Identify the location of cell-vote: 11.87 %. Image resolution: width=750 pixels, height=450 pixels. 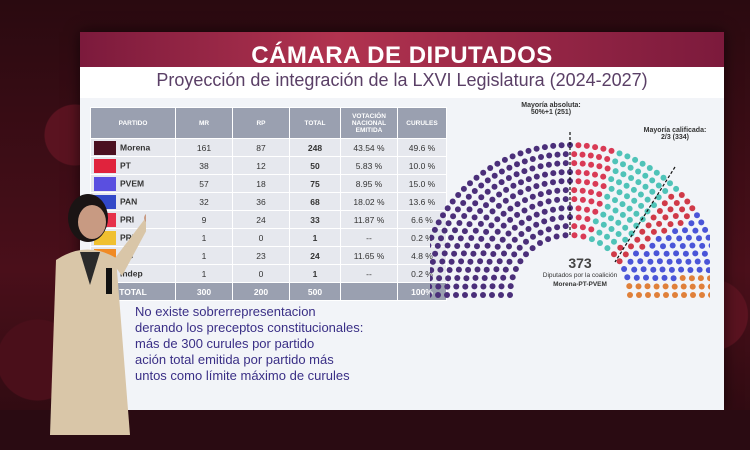
(369, 219).